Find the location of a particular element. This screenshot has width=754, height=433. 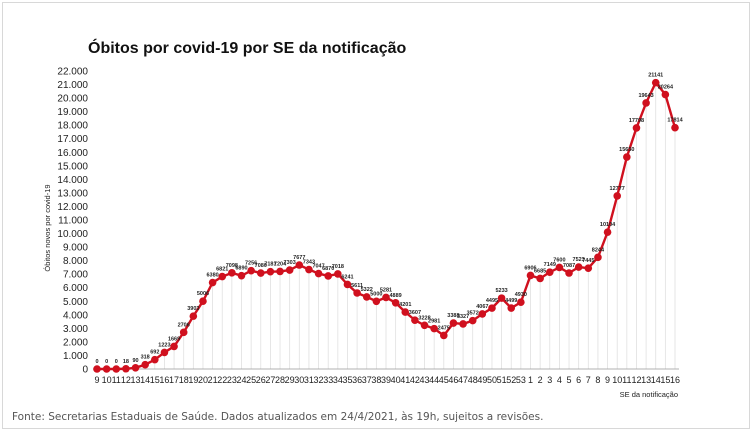

x-tick-label: 35 is located at coordinates (347, 380).